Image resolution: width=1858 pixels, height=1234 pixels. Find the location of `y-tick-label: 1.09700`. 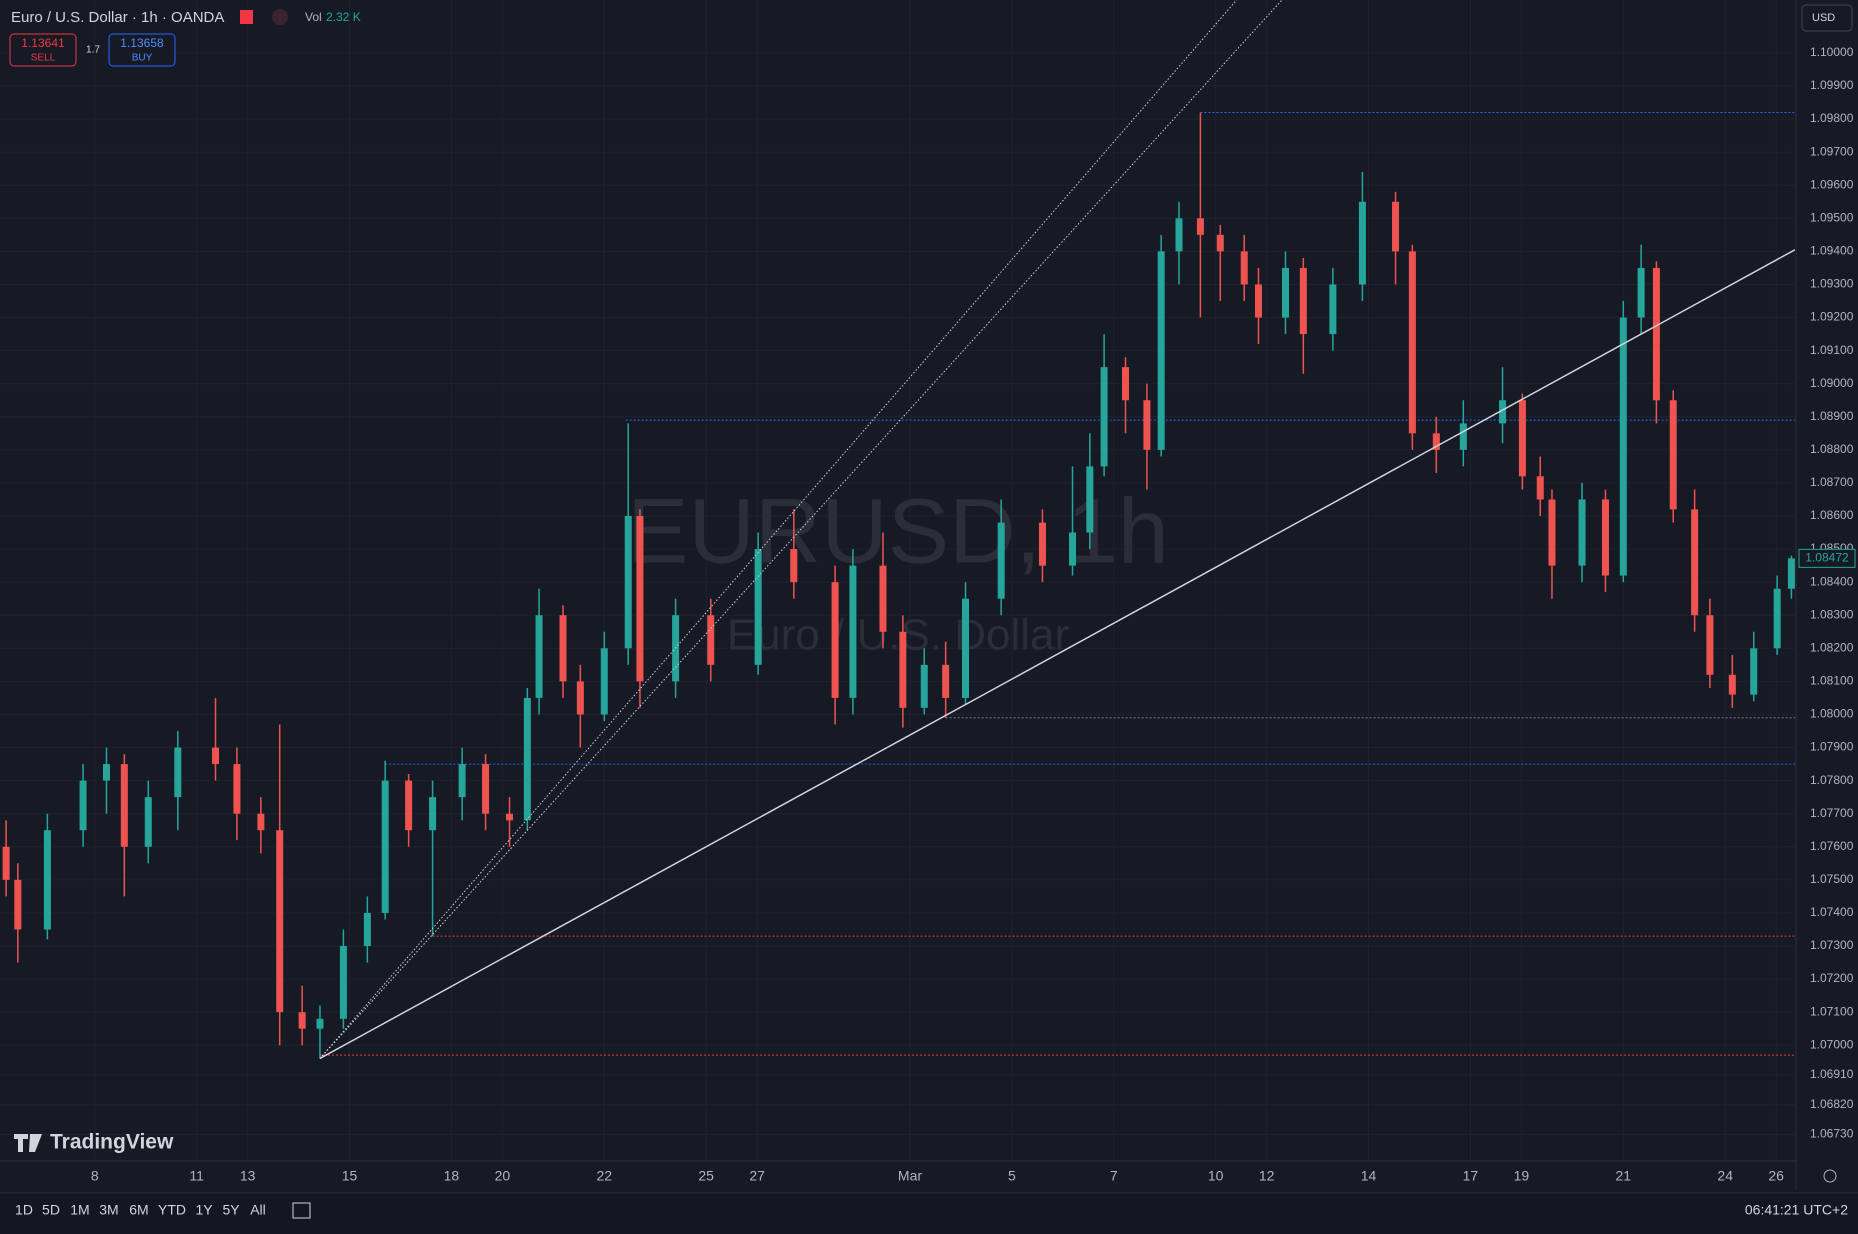

y-tick-label: 1.09700 is located at coordinates (1832, 151).